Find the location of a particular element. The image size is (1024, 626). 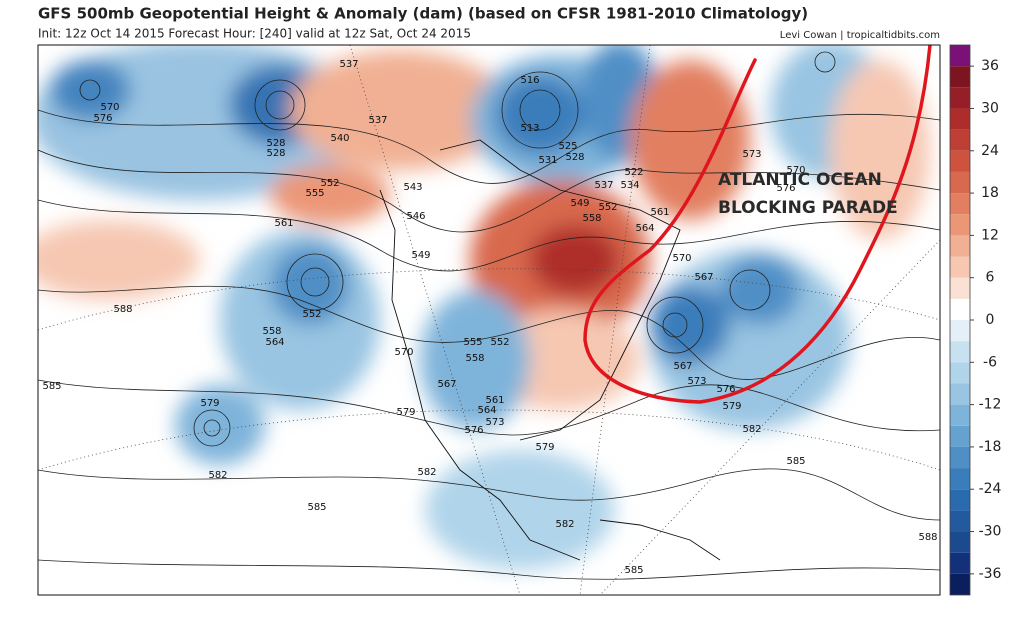

colorbar-tick-label: -12 is located at coordinates (990, 405).